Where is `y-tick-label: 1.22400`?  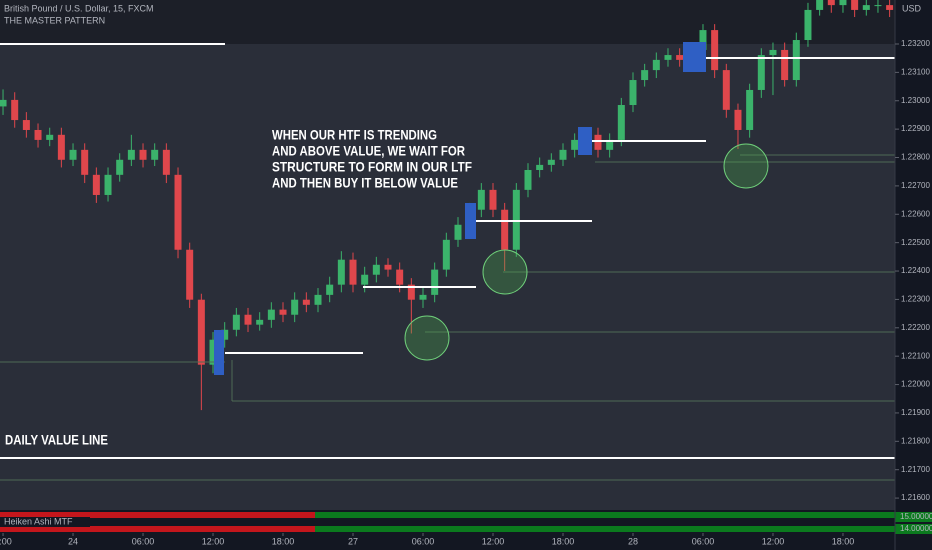 y-tick-label: 1.22400 is located at coordinates (915, 270).